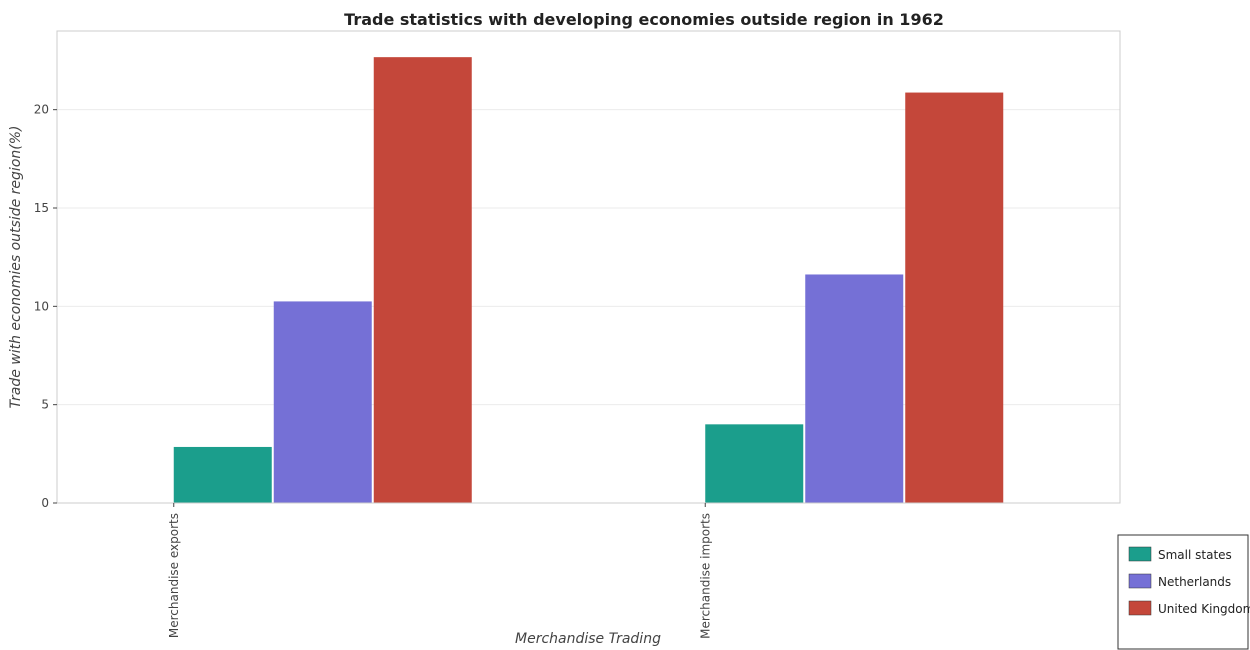 This screenshot has height=650, width=1250. I want to click on x-axis: Merchandise exports Merchandise imports, so click(439, 571).